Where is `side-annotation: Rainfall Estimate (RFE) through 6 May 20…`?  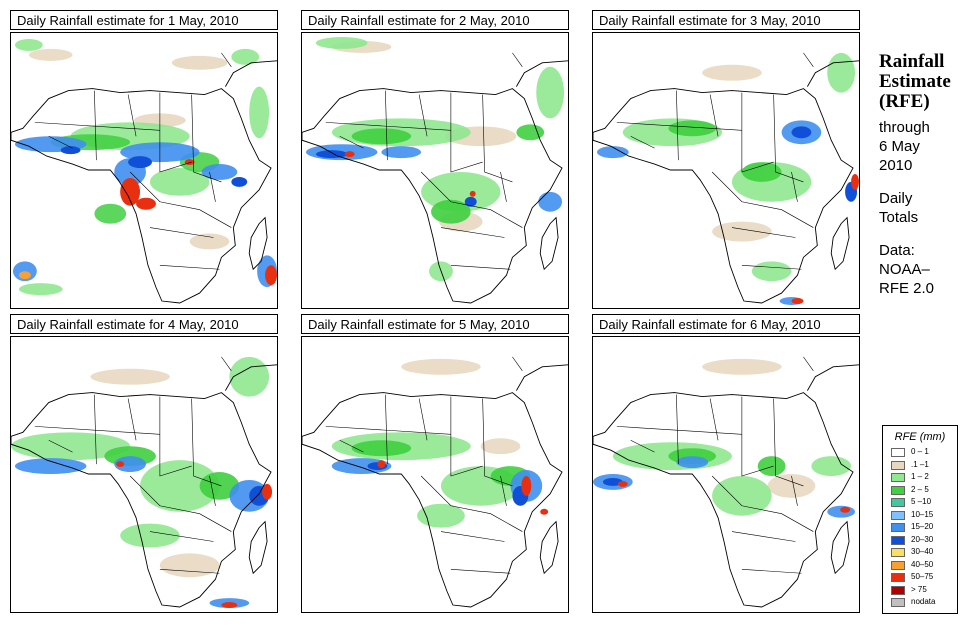
side-annotation: Rainfall Estimate (RFE) through 6 May 20… is located at coordinates (915, 175).